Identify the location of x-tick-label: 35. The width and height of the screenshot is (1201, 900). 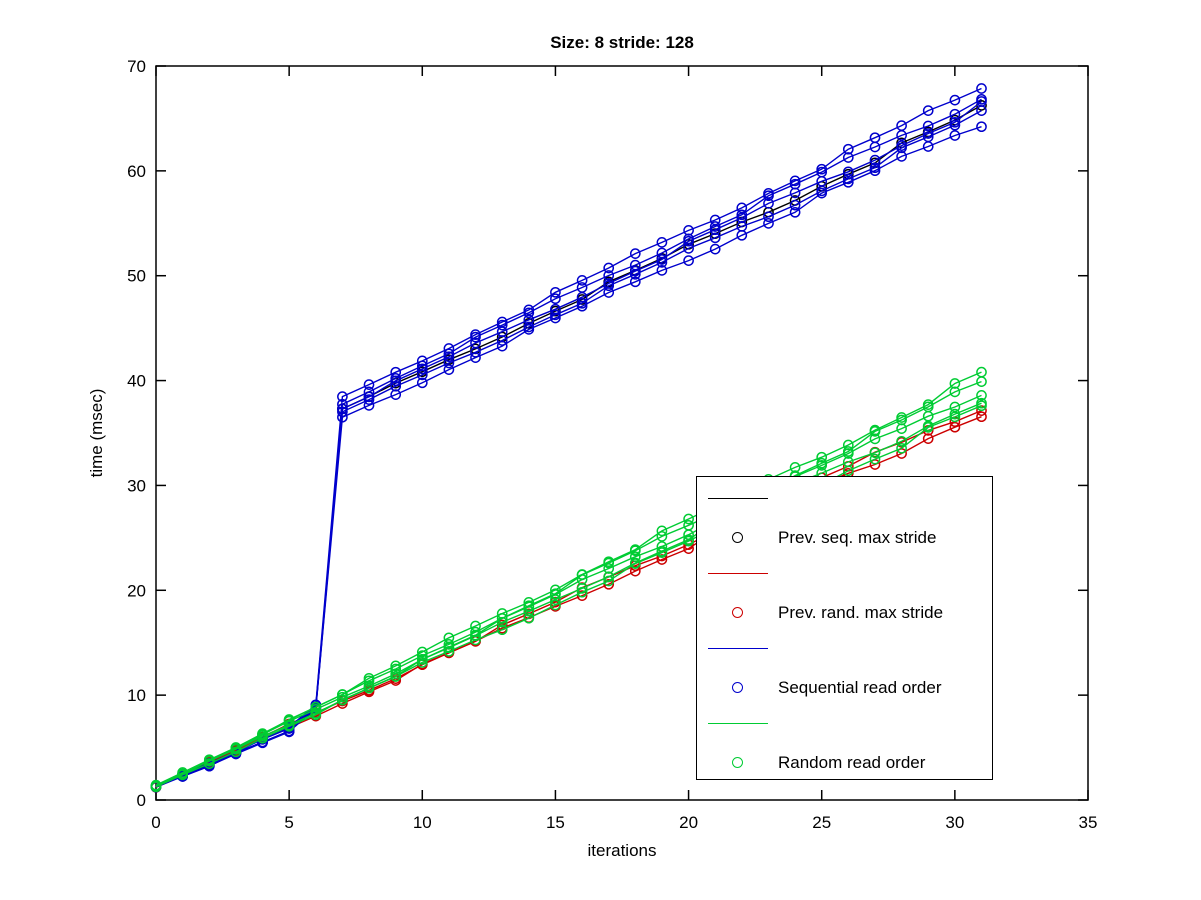
(1088, 822).